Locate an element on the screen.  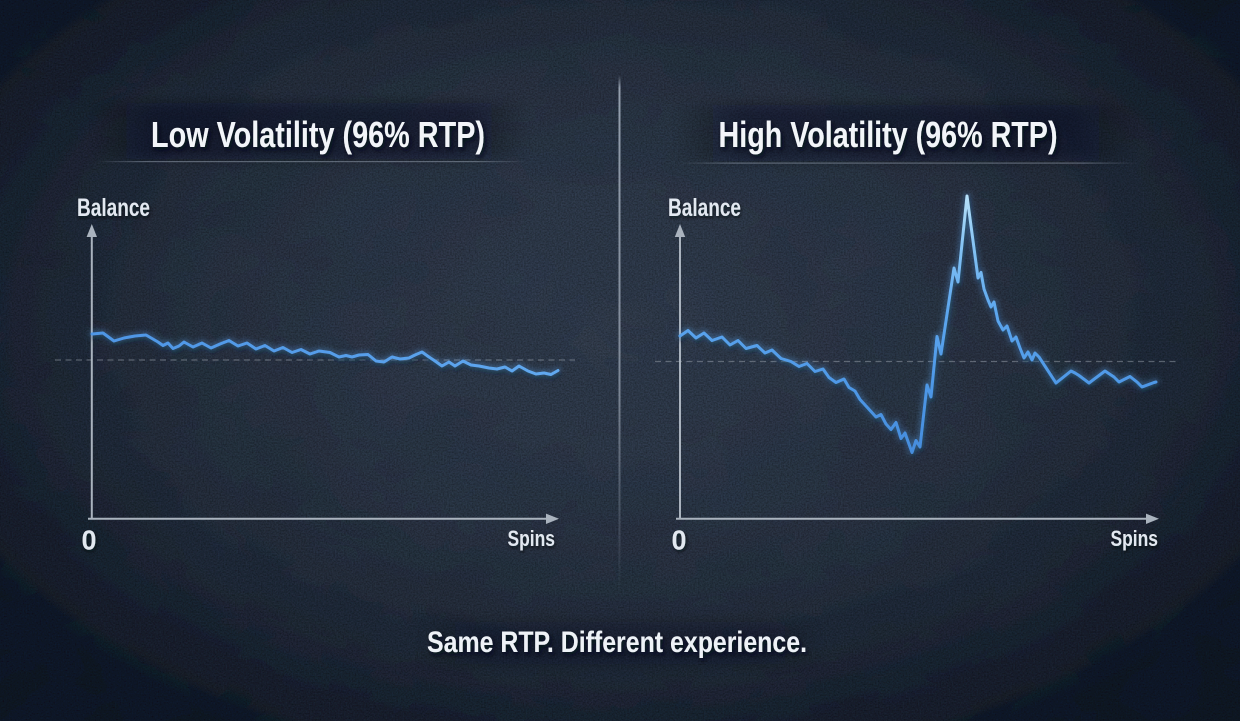
svg-text: High Volatility (96% RTP) is located at coordinates (888, 134).